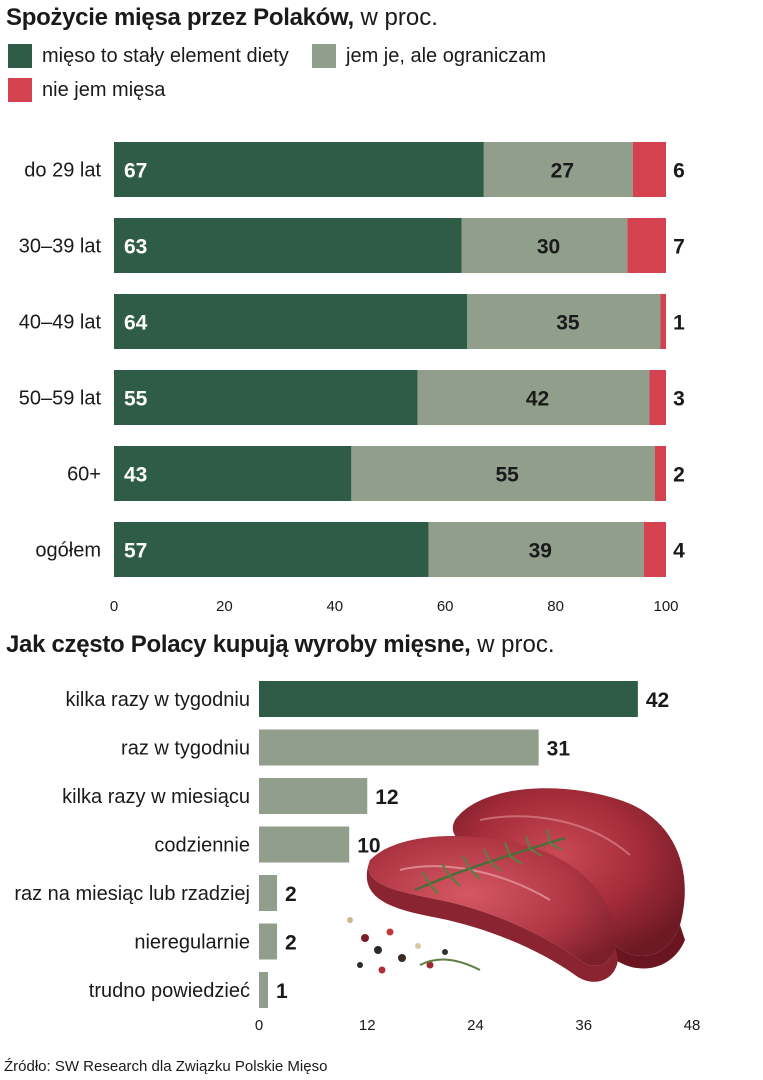 This screenshot has width=763, height=1080. I want to click on x-tick-label: 40, so click(334, 606).